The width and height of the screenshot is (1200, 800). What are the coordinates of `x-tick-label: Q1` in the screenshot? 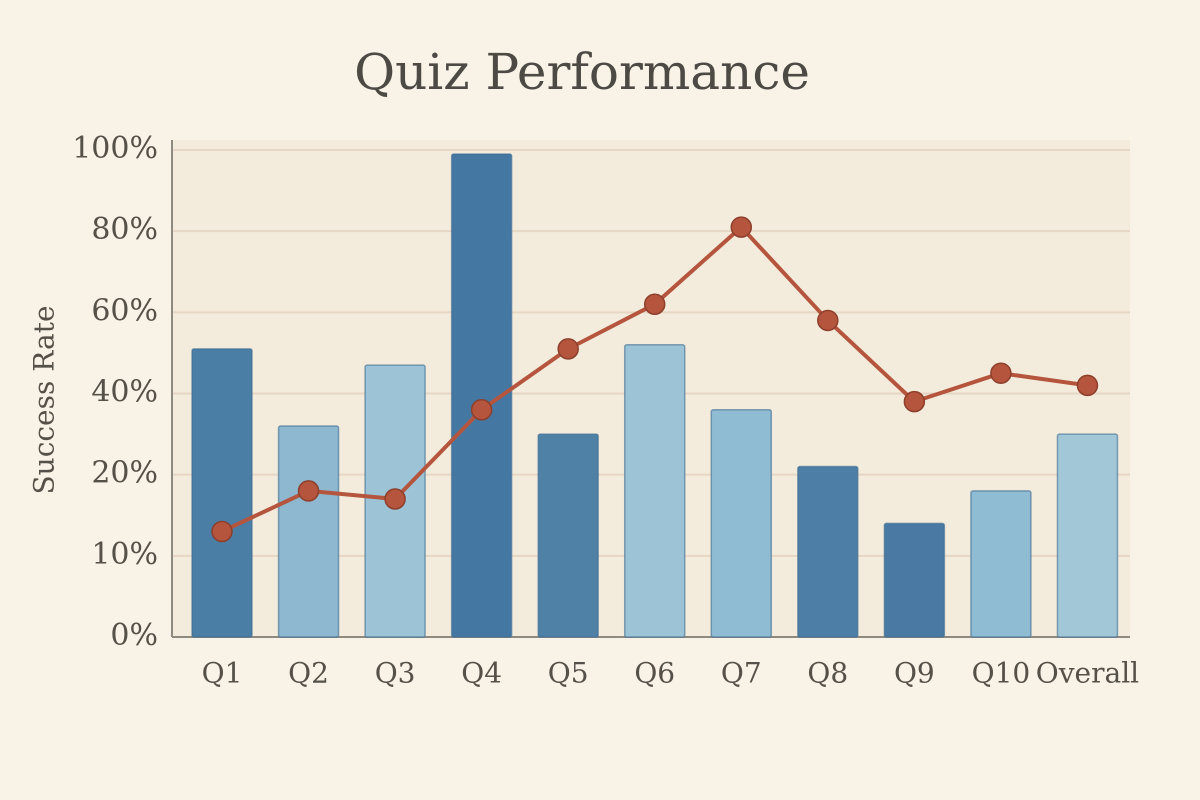 It's located at (222, 673).